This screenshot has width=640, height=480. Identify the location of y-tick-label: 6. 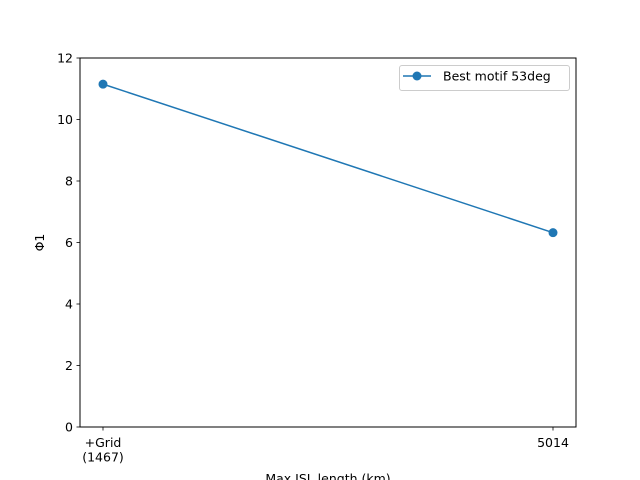
(69, 242).